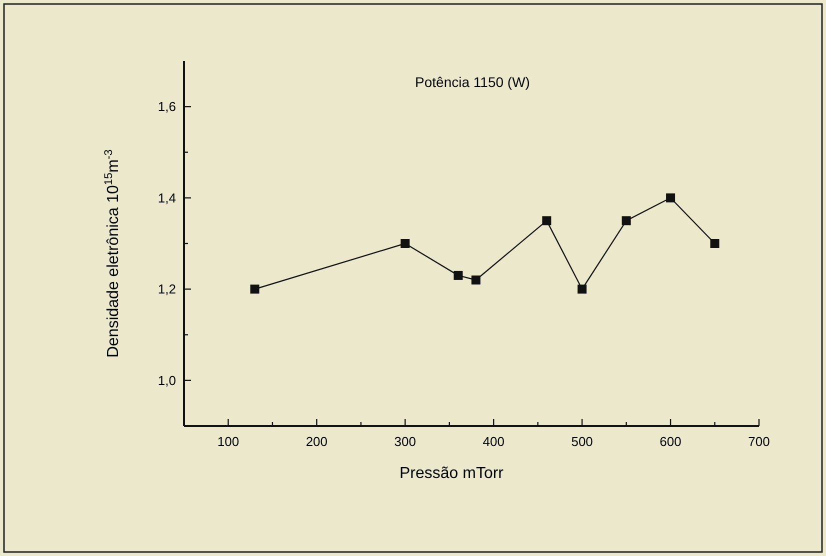  Describe the element at coordinates (472, 82) in the screenshot. I see `text: Potência 1150 (W)` at that location.